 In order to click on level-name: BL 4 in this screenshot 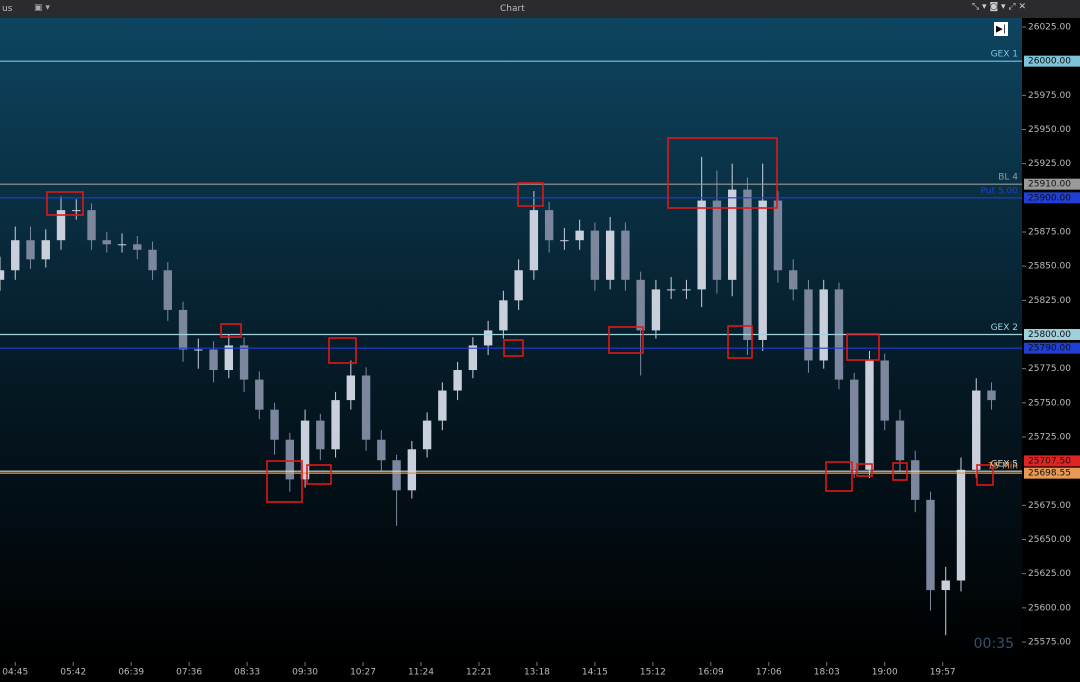, I will do `click(1008, 178)`.